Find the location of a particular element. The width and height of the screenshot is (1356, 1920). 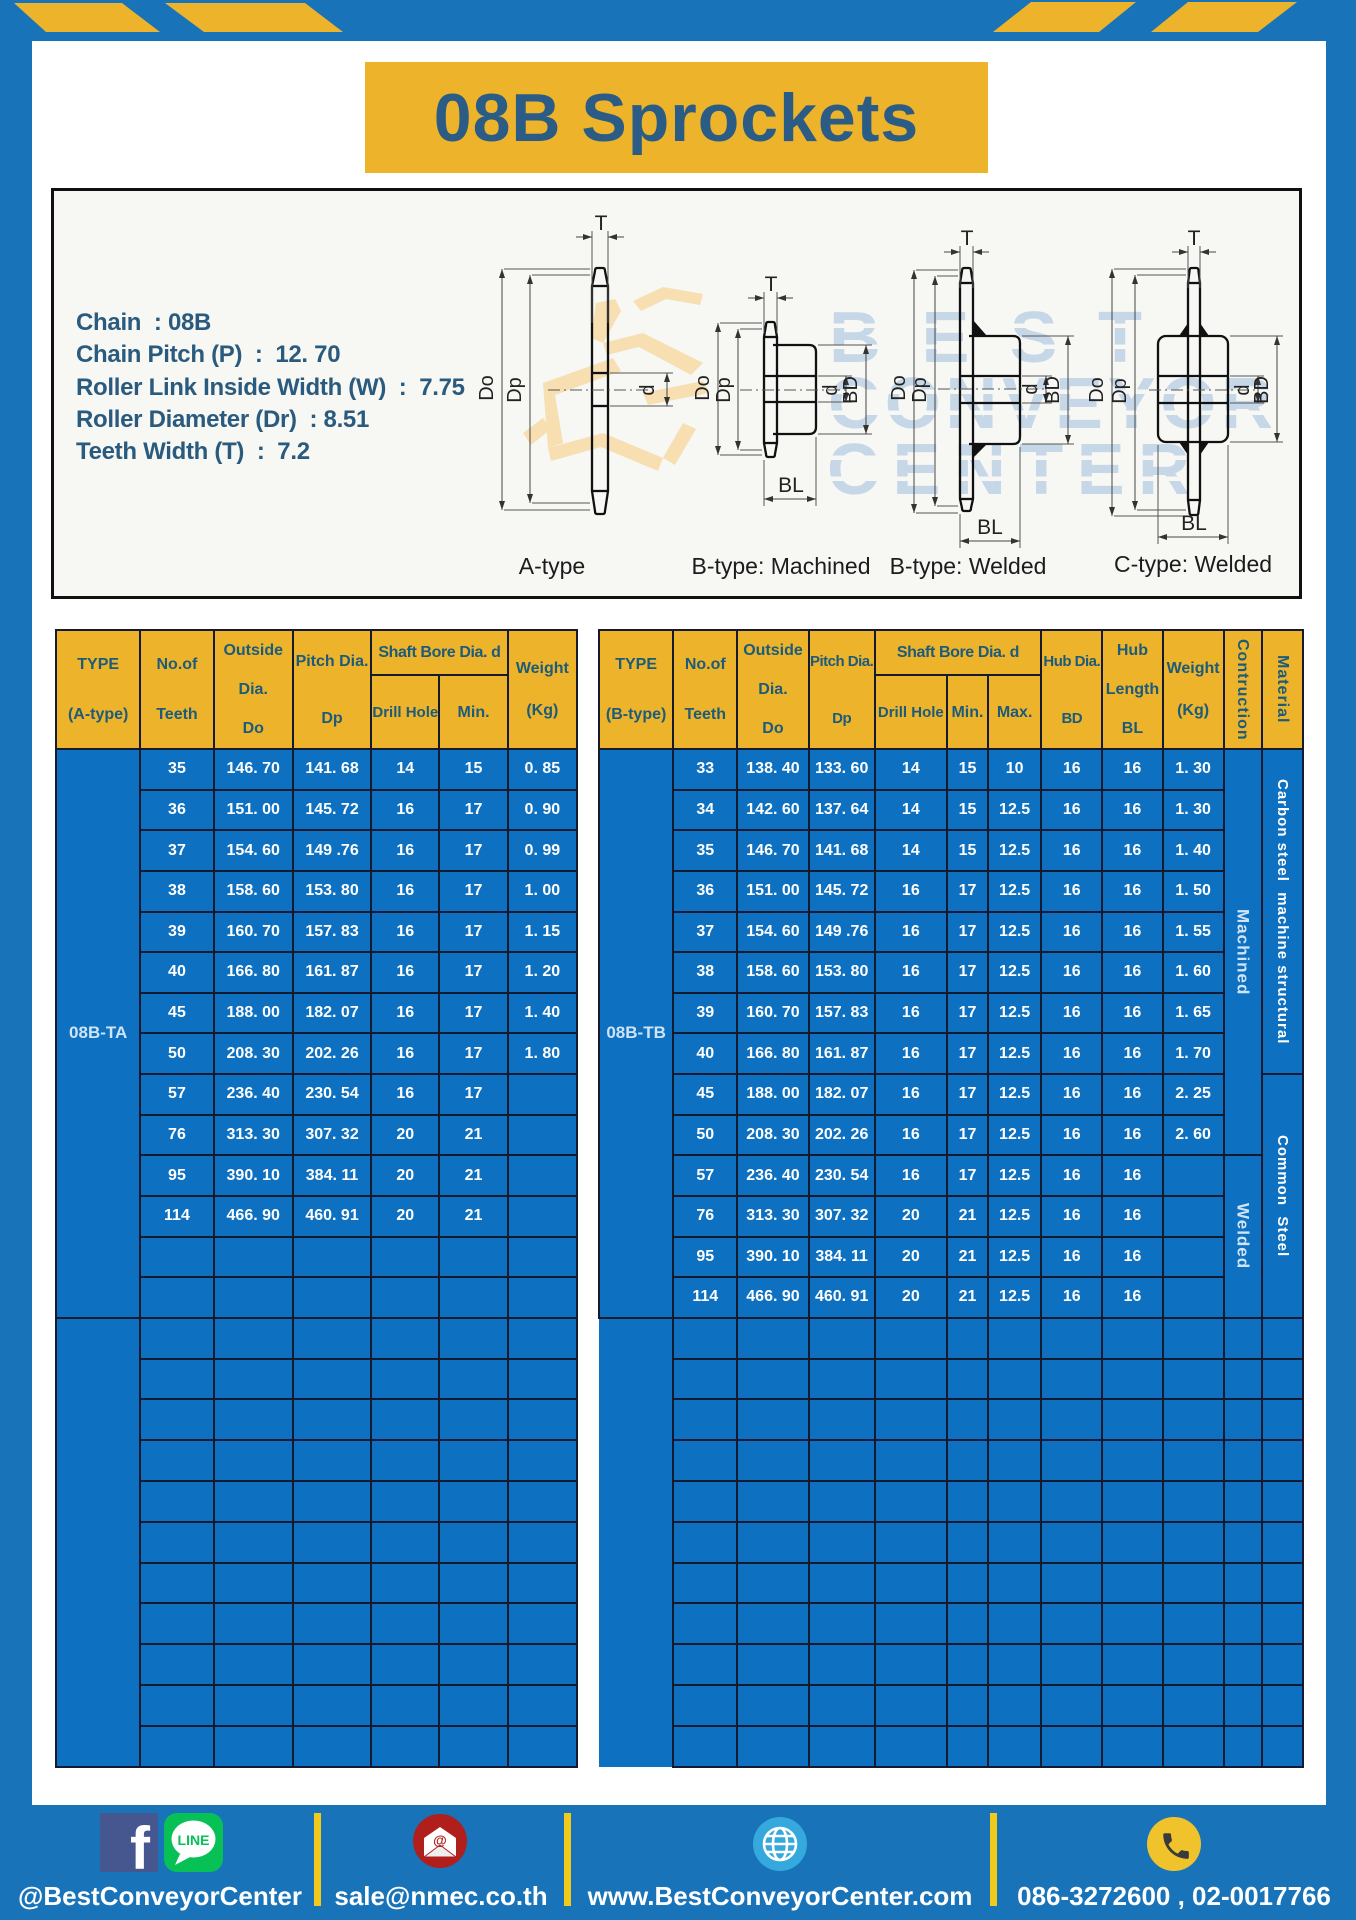

svg-text: C-type: Welded is located at coordinates (1193, 564).